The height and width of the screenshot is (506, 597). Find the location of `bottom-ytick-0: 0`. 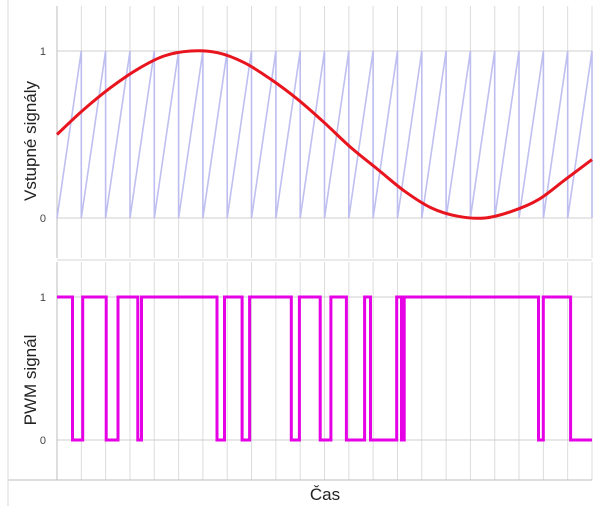

bottom-ytick-0: 0 is located at coordinates (43, 441).